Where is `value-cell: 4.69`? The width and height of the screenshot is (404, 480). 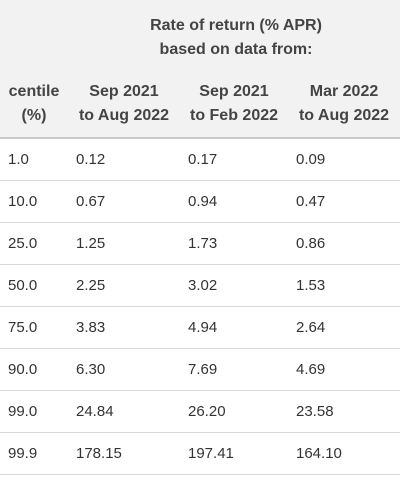 value-cell: 4.69 is located at coordinates (311, 369).